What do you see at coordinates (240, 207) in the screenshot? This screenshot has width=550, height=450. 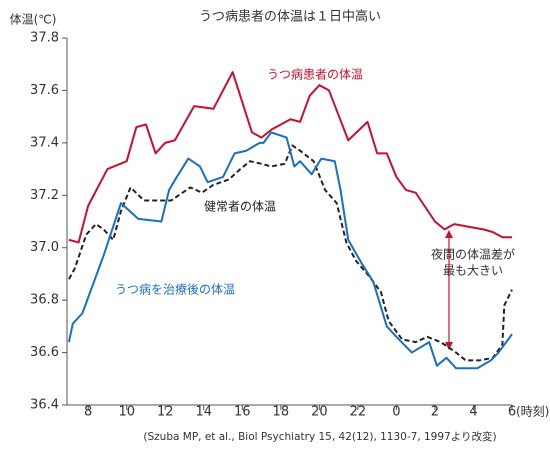 I see `series-label: 健常者の体温` at bounding box center [240, 207].